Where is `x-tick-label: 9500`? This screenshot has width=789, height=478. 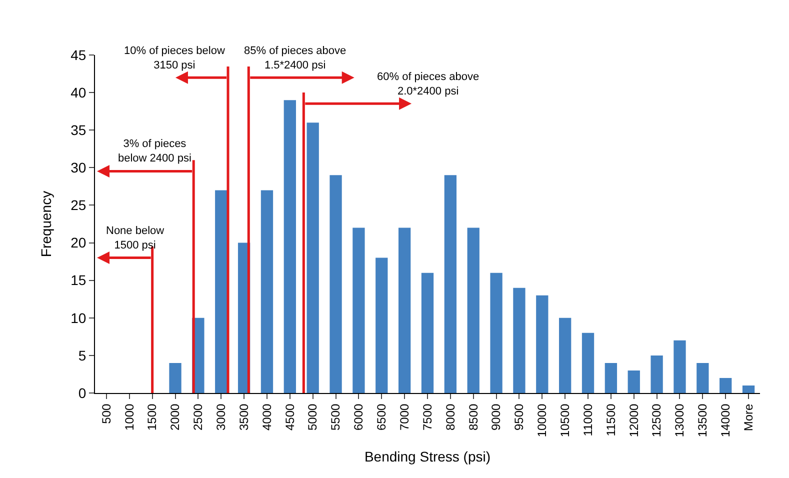 x-tick-label: 9500 is located at coordinates (519, 417).